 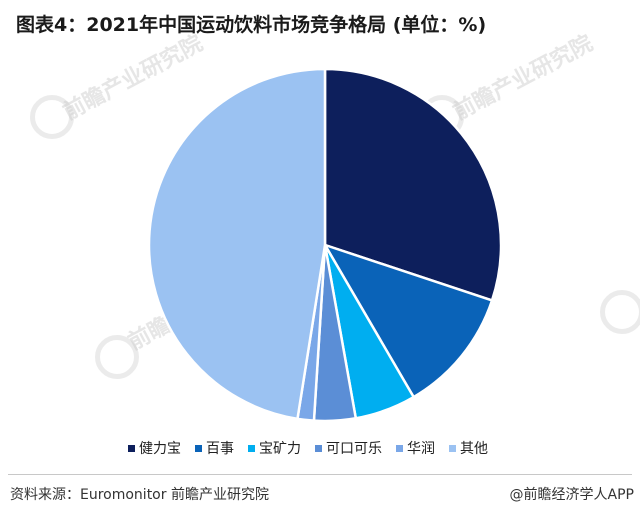 I want to click on legend-label: 华润, so click(x=421, y=449).